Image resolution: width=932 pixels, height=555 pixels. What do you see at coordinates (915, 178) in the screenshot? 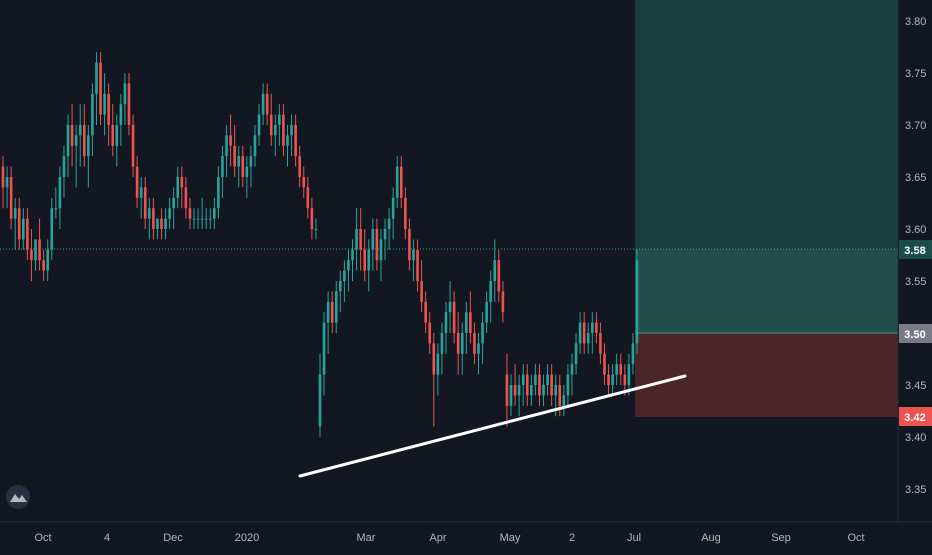
I see `y-tick-label: 3.65` at bounding box center [915, 178].